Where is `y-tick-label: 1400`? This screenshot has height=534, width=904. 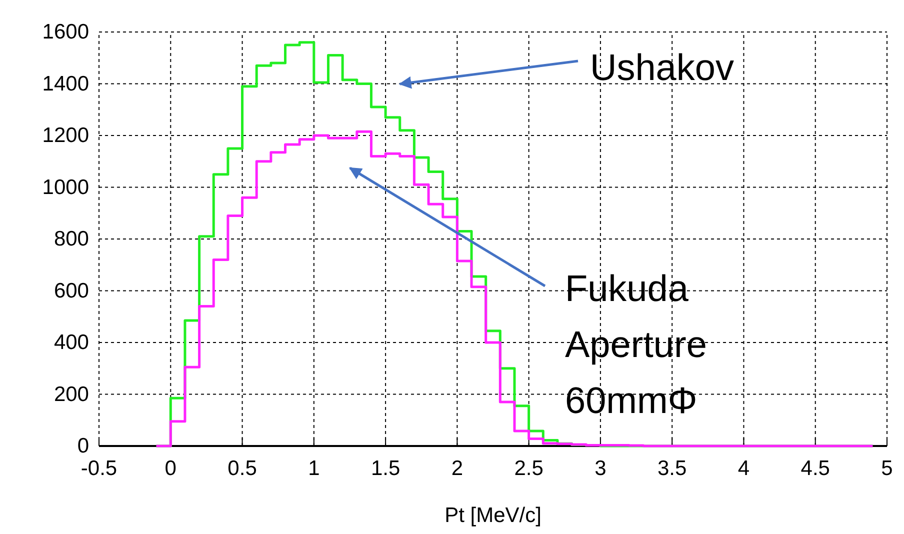 y-tick-label: 1400 is located at coordinates (65, 84).